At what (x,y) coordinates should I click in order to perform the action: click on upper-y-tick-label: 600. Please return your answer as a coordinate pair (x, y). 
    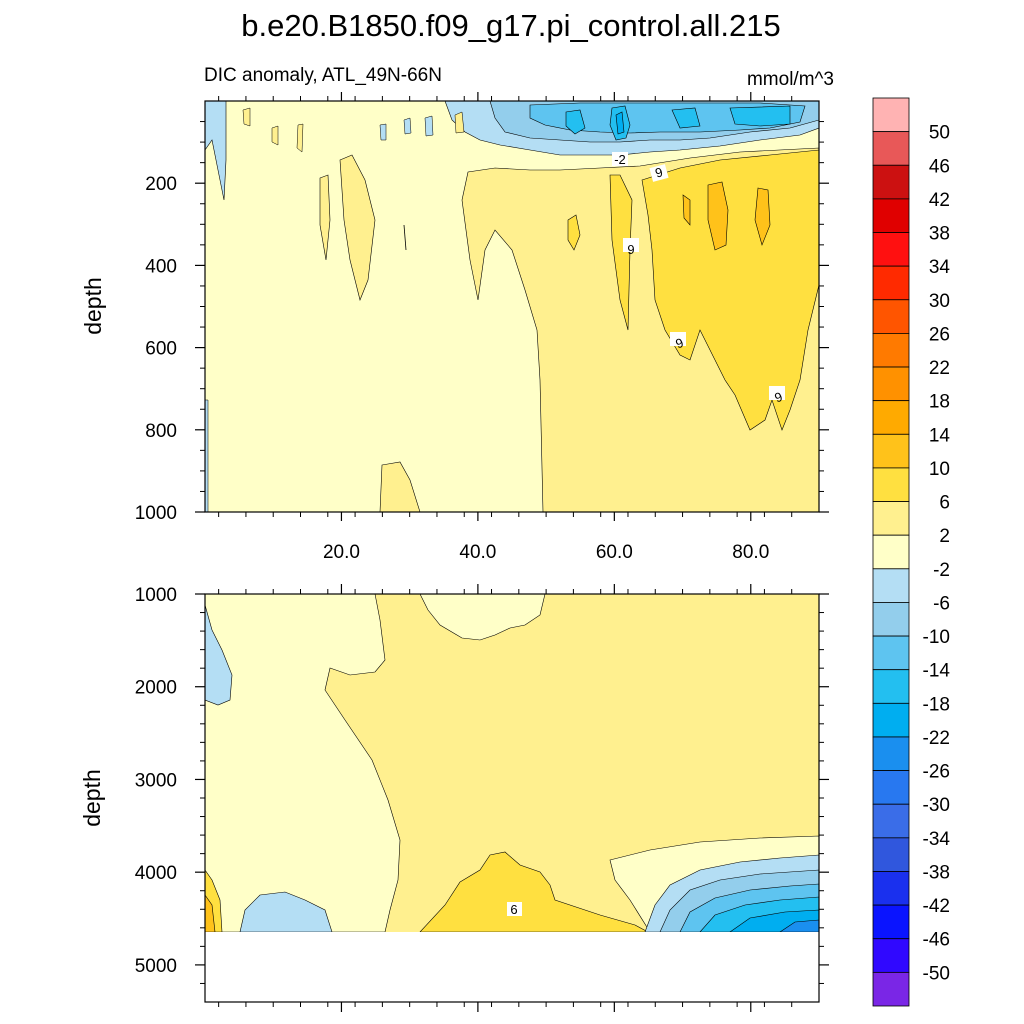
    Looking at the image, I should click on (161, 349).